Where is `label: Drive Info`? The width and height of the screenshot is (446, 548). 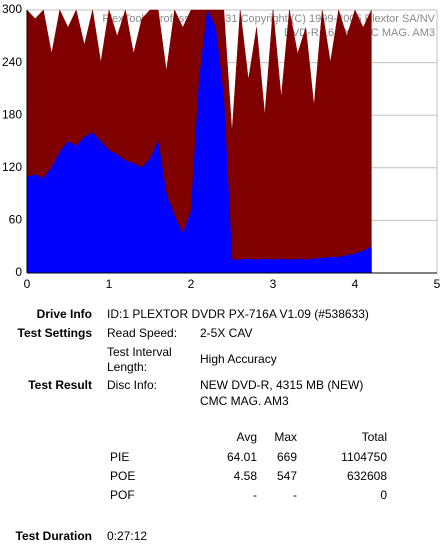
label: Drive Info is located at coordinates (64, 314).